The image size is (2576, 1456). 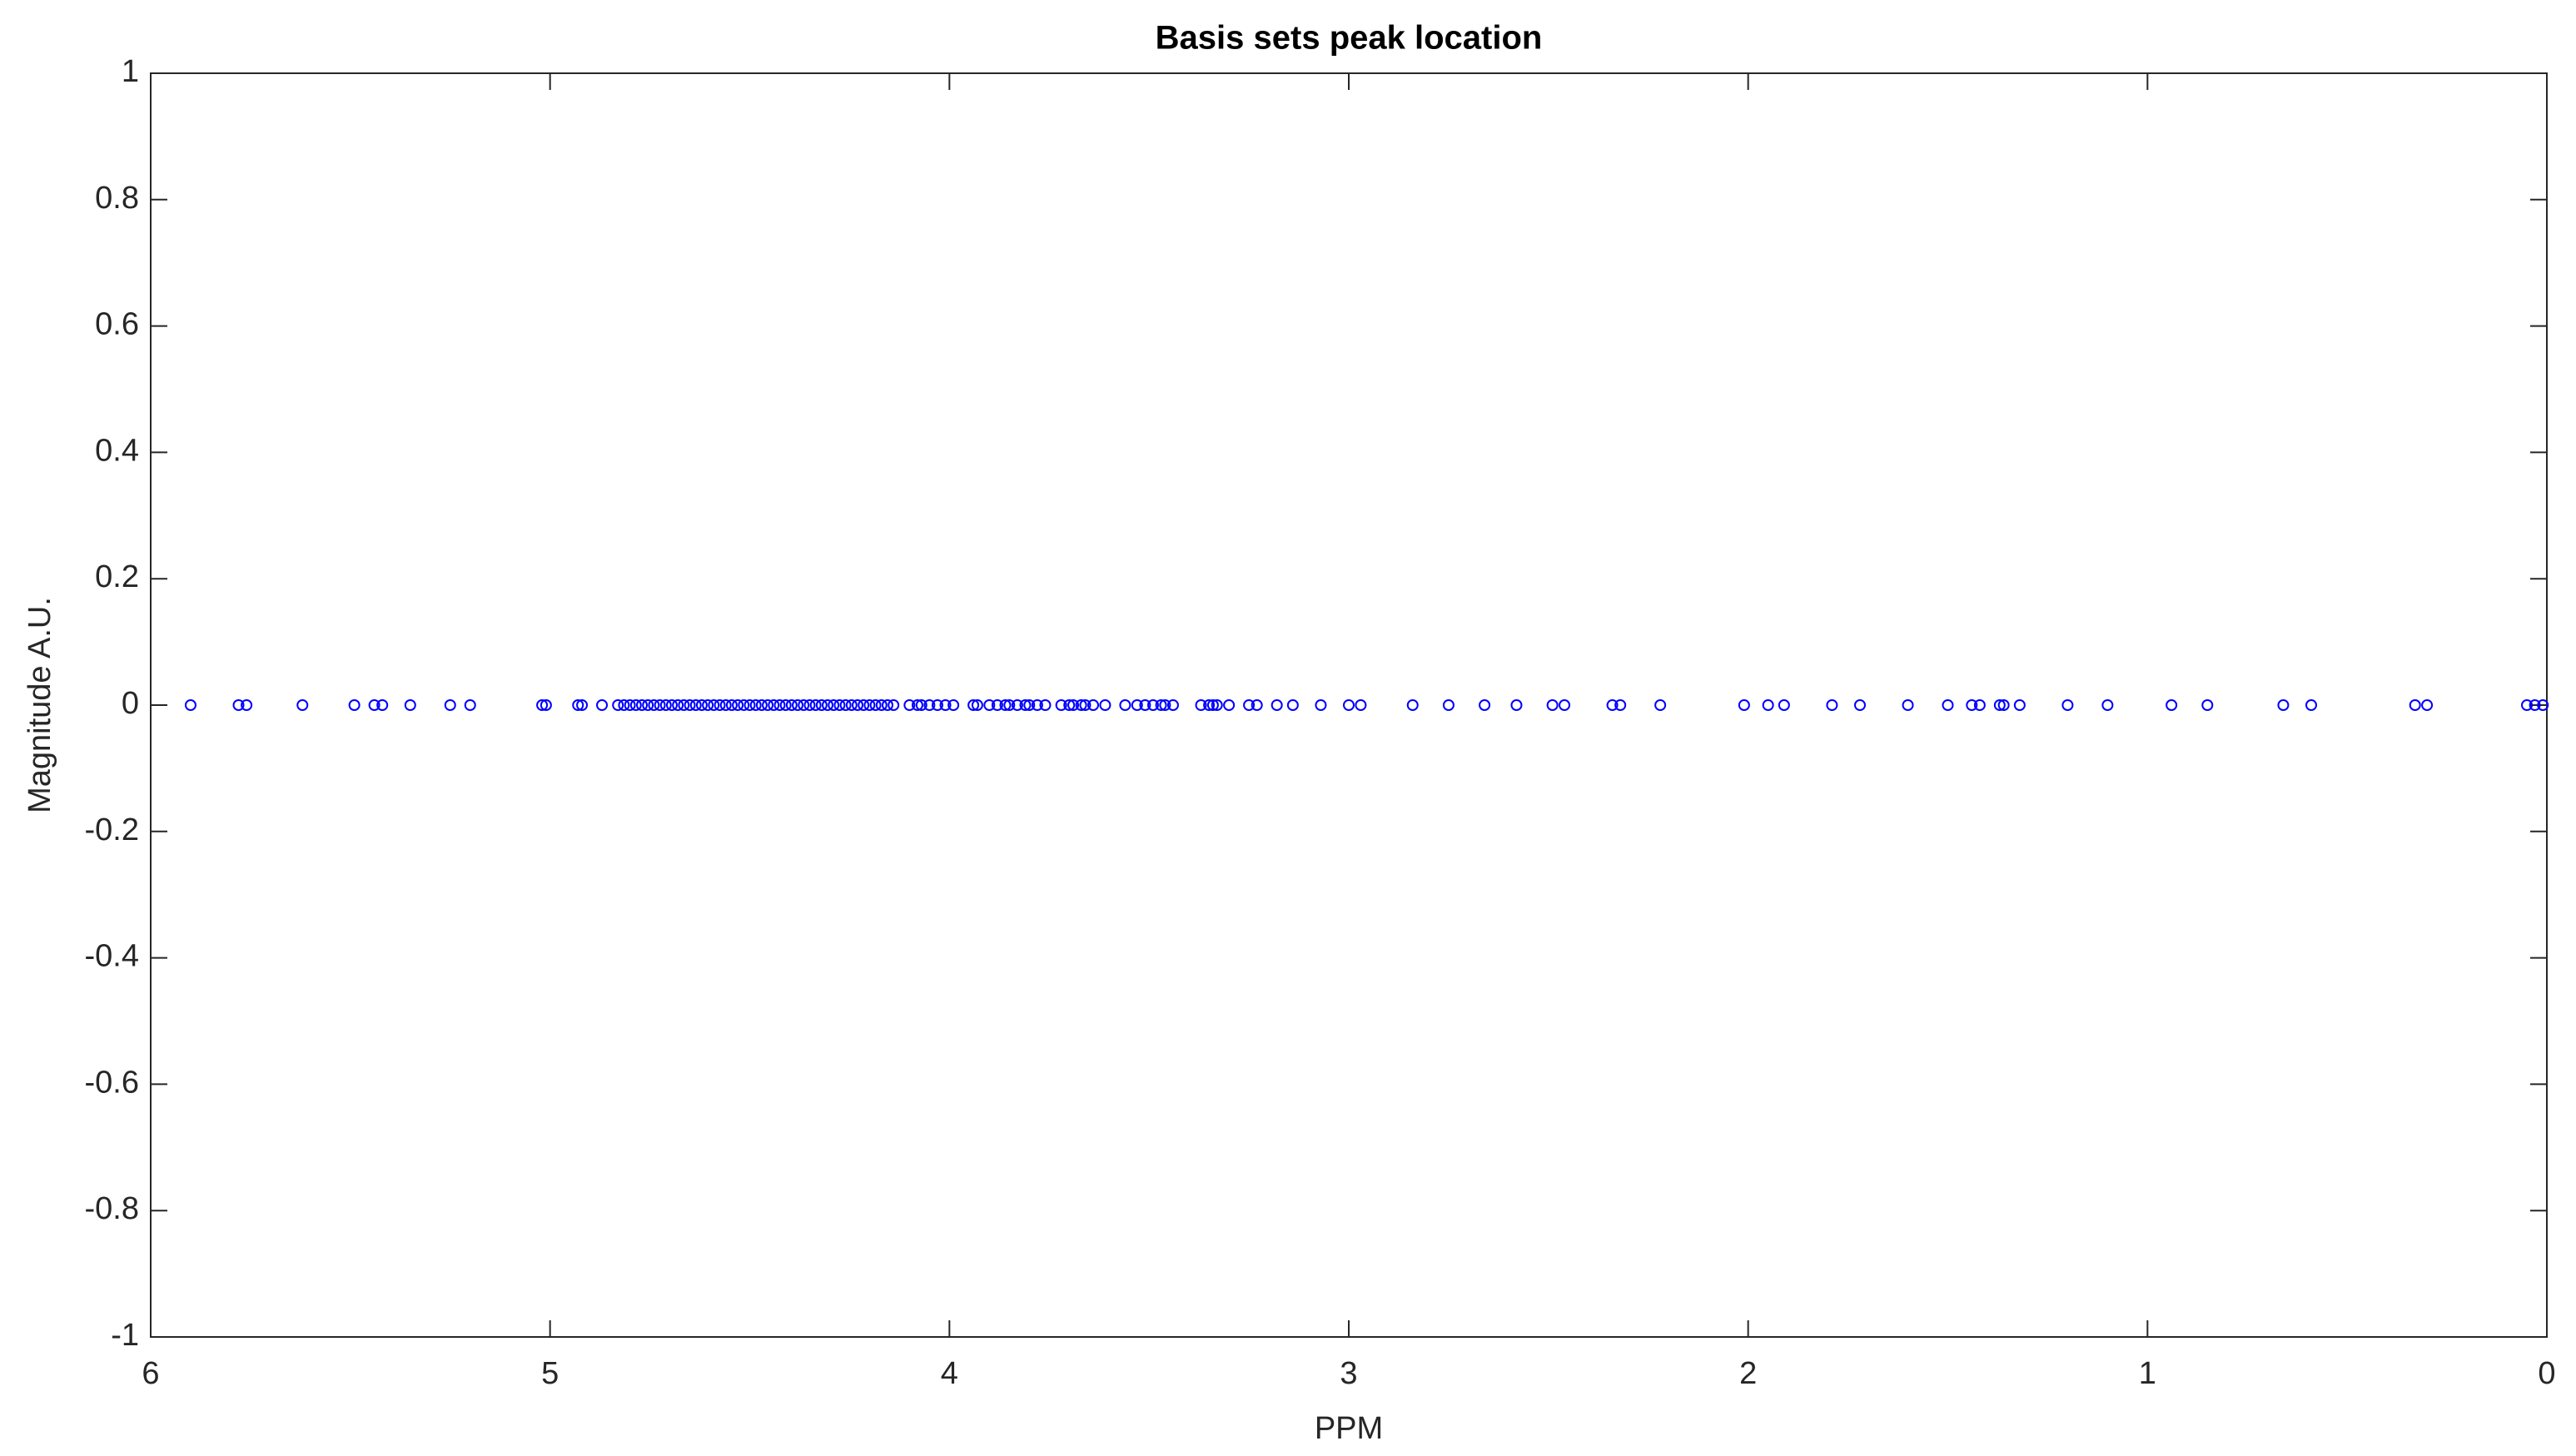 I want to click on y-tick-label: -1, so click(x=125, y=1335).